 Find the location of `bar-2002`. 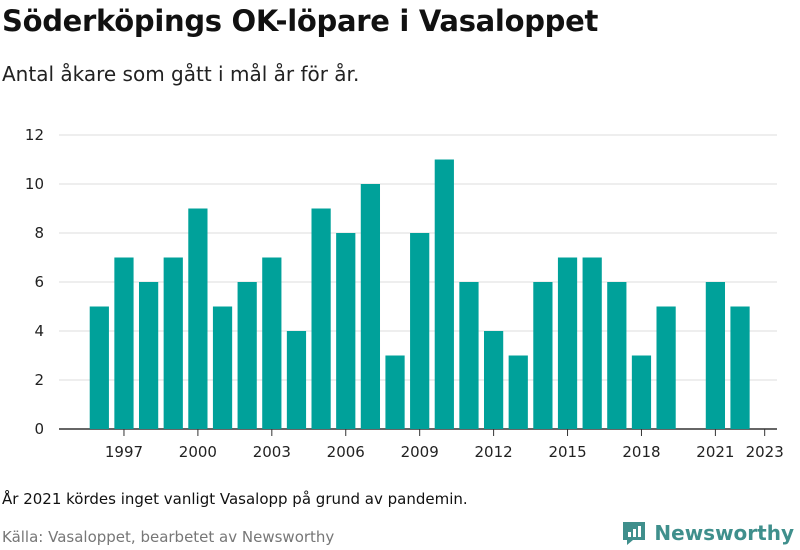

bar-2002 is located at coordinates (247, 355).